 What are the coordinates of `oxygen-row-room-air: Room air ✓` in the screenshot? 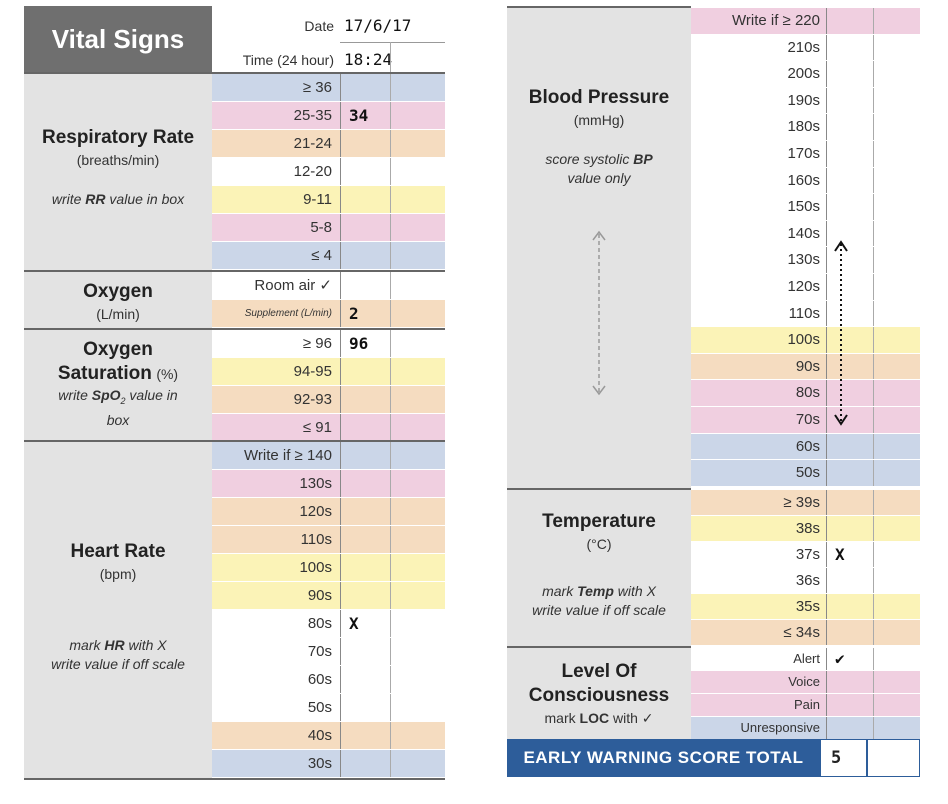 It's located at (328, 286).